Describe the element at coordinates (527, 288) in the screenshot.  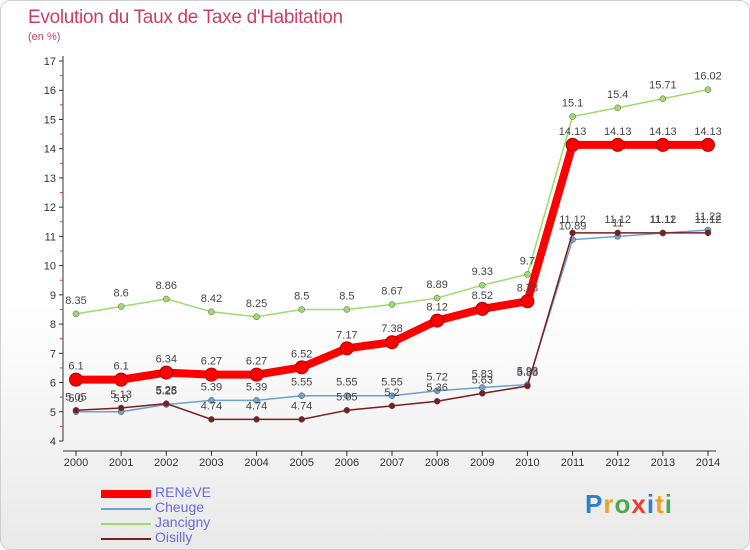
I see `data-label: 8.78` at that location.